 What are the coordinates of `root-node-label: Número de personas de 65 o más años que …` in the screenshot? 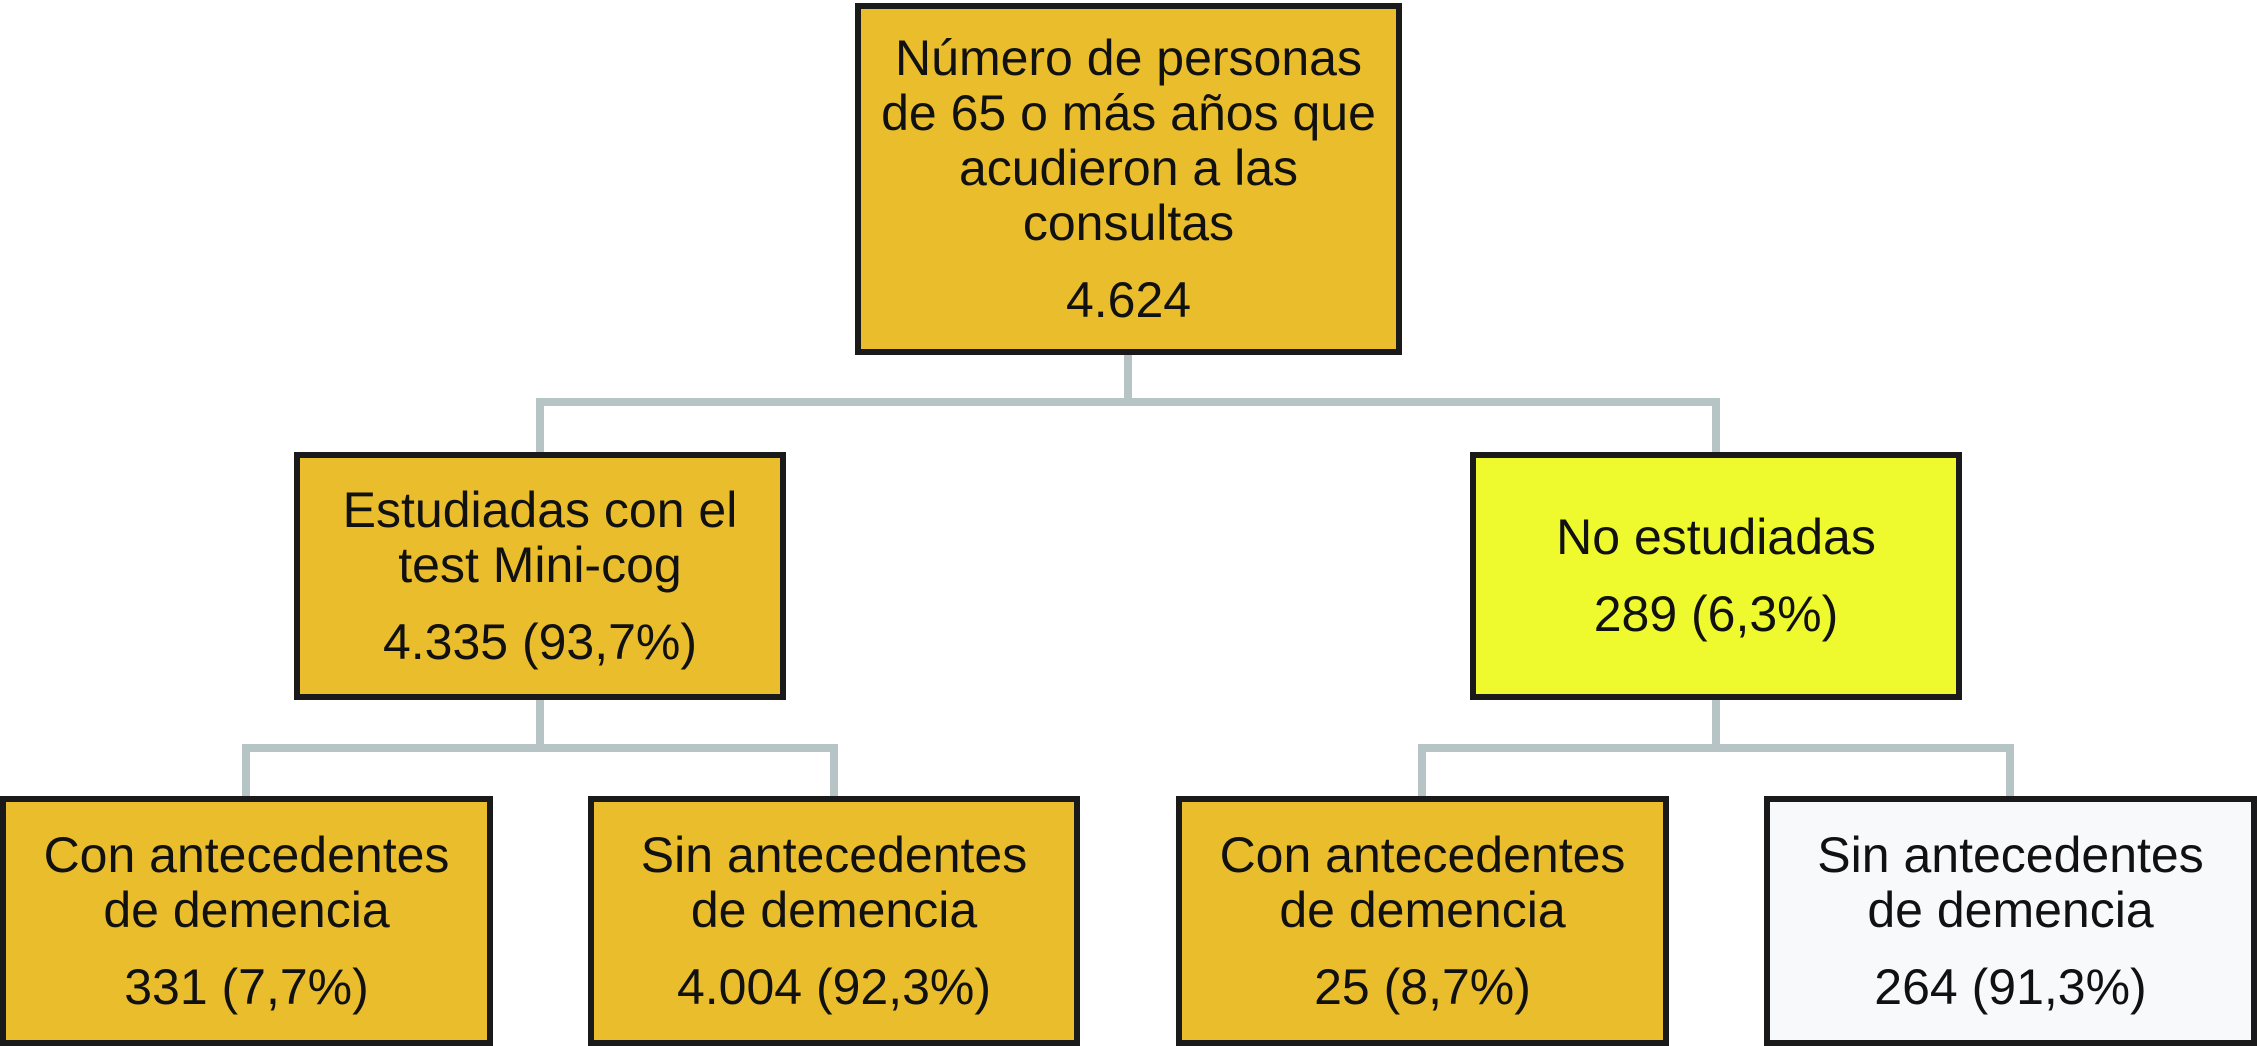 It's located at (1128, 140).